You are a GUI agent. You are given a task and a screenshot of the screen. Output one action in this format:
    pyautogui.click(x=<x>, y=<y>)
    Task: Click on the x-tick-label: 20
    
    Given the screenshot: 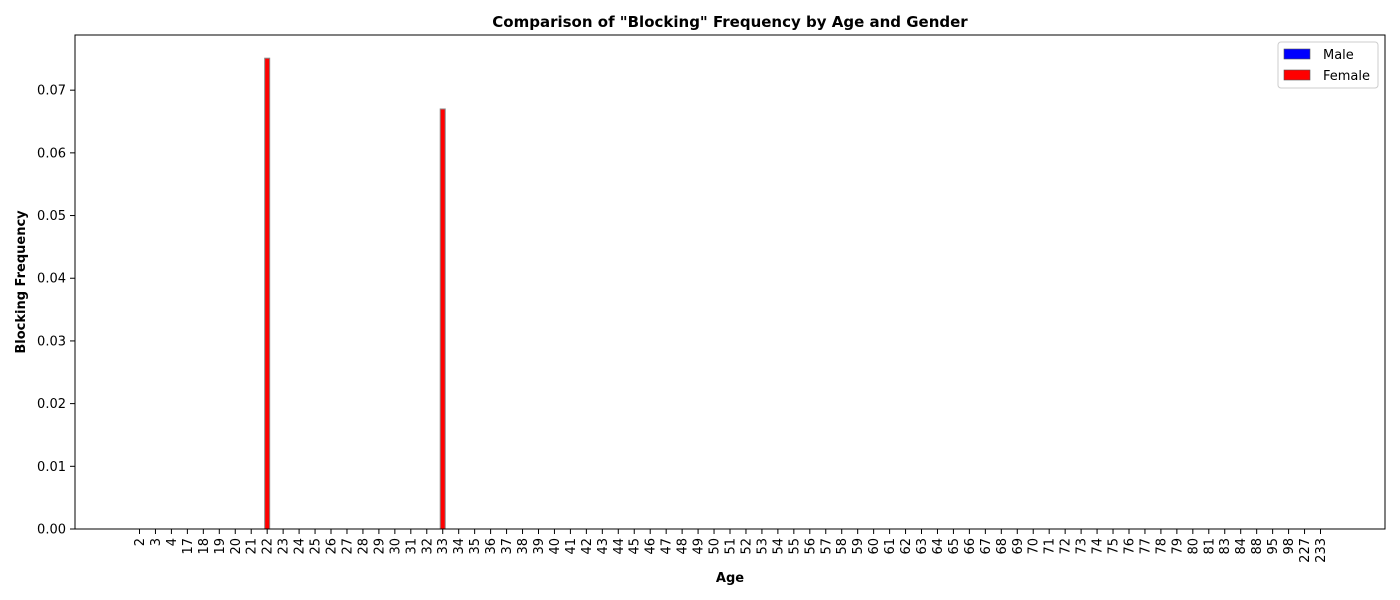 What is the action you would take?
    pyautogui.click(x=236, y=546)
    